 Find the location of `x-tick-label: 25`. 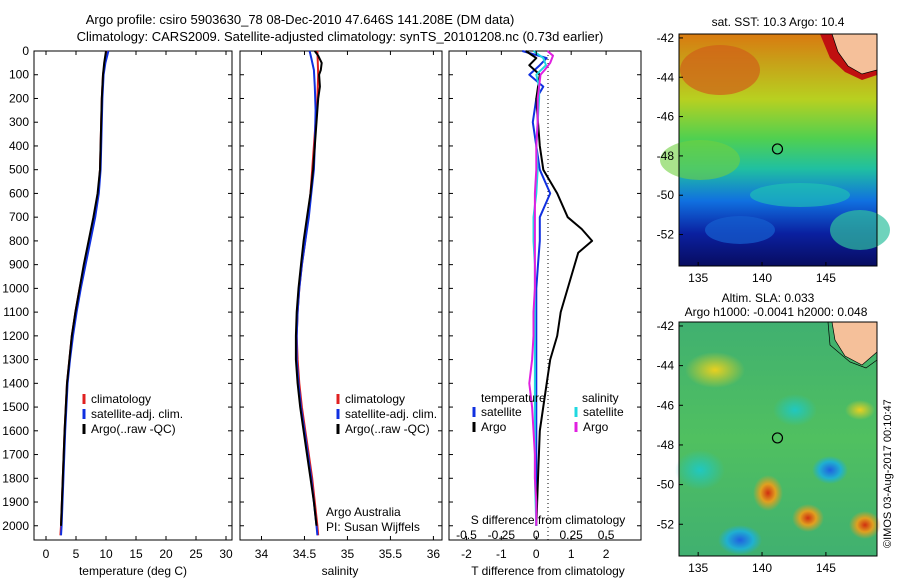

x-tick-label: 25 is located at coordinates (196, 554).